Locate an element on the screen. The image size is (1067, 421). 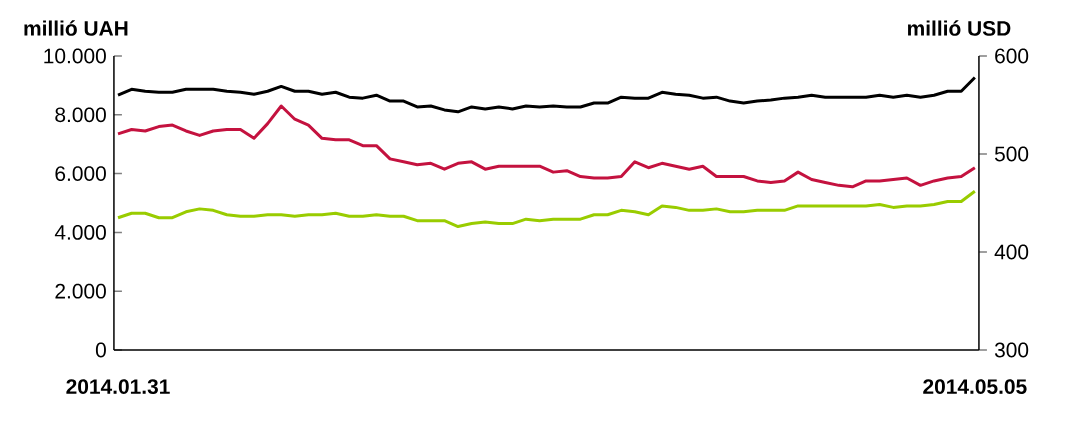
y-tick-label: 10.000 is located at coordinates (75, 56).